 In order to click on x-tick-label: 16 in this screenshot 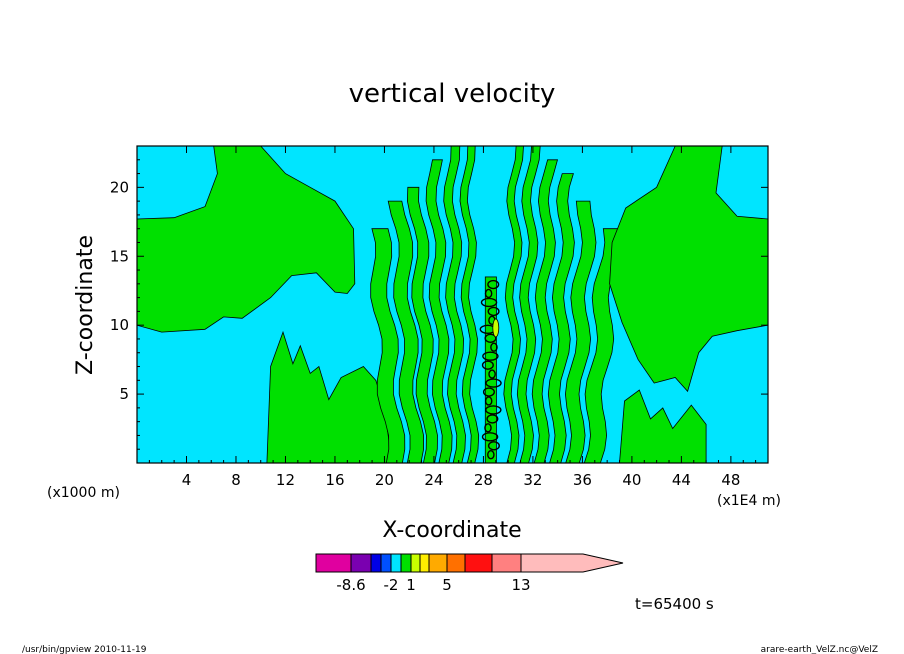, I will do `click(334, 480)`.